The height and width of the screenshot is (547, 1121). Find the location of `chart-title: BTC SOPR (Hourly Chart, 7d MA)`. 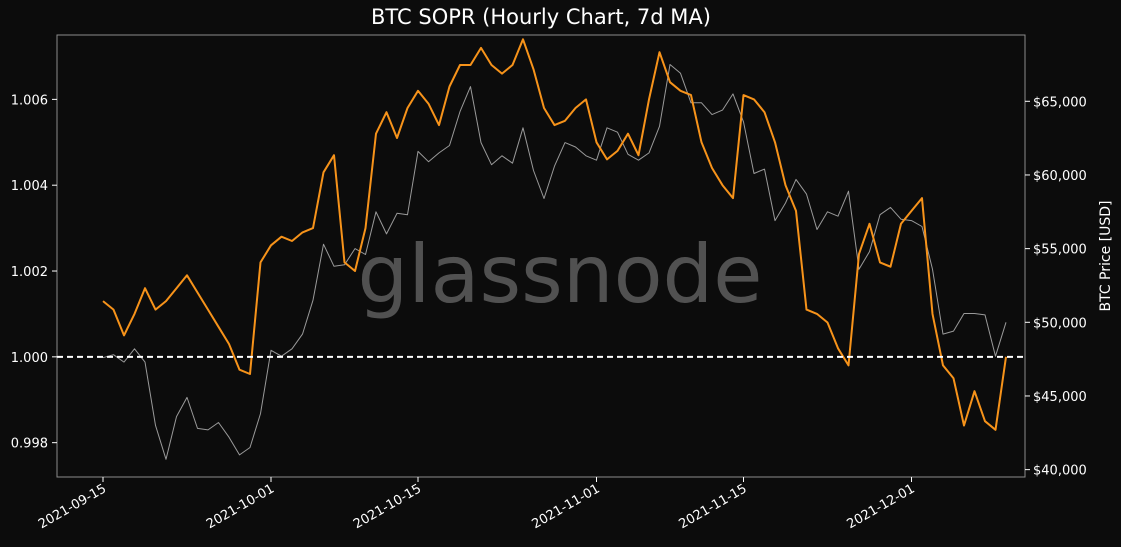

chart-title: BTC SOPR (Hourly Chart, 7d MA) is located at coordinates (541, 17).